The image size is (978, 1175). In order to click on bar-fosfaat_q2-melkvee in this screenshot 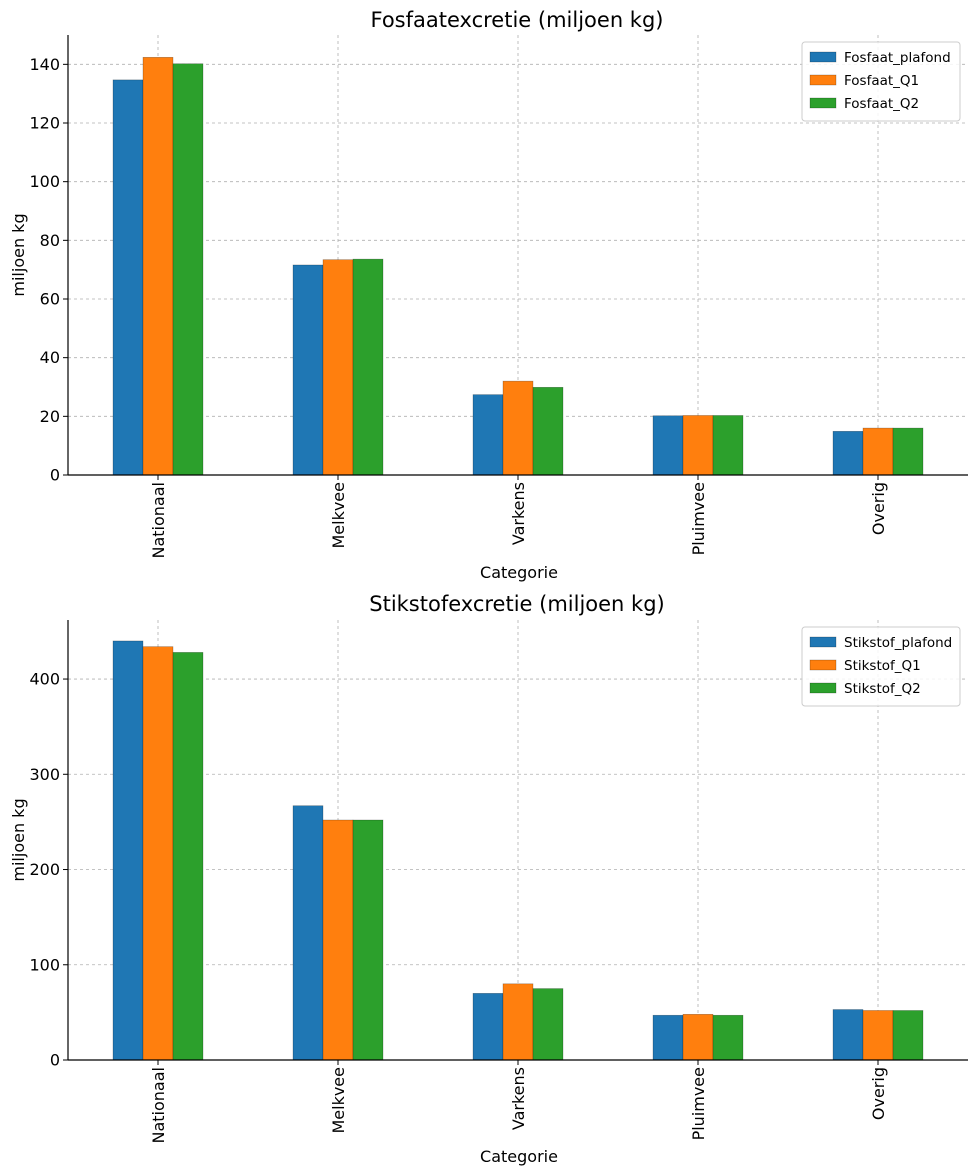, I will do `click(368, 367)`.